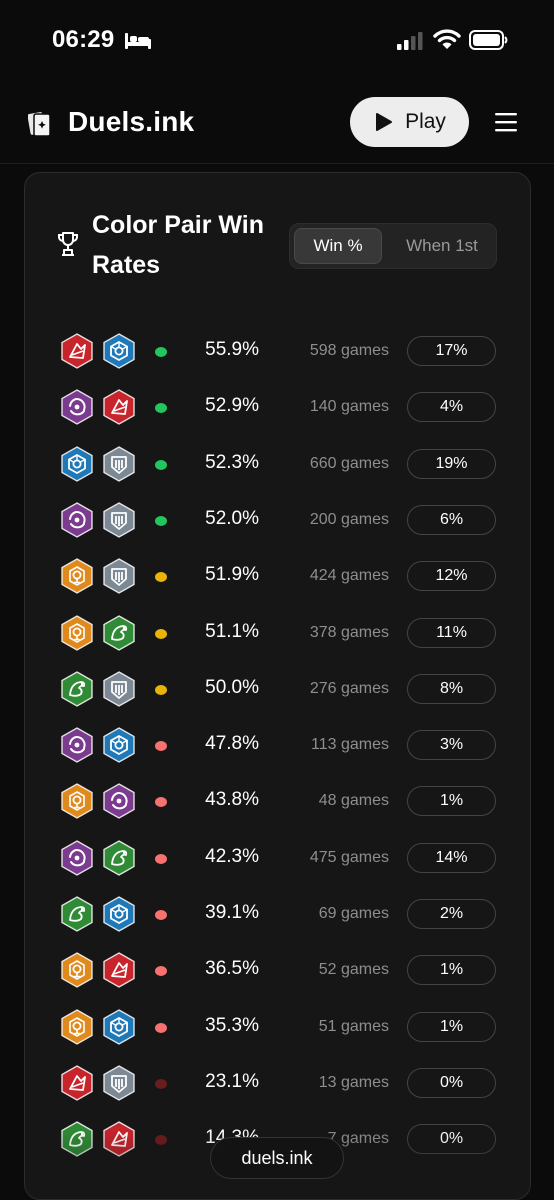 Image resolution: width=554 pixels, height=1200 pixels. Describe the element at coordinates (349, 519) in the screenshot. I see `games-count: 200 games` at that location.